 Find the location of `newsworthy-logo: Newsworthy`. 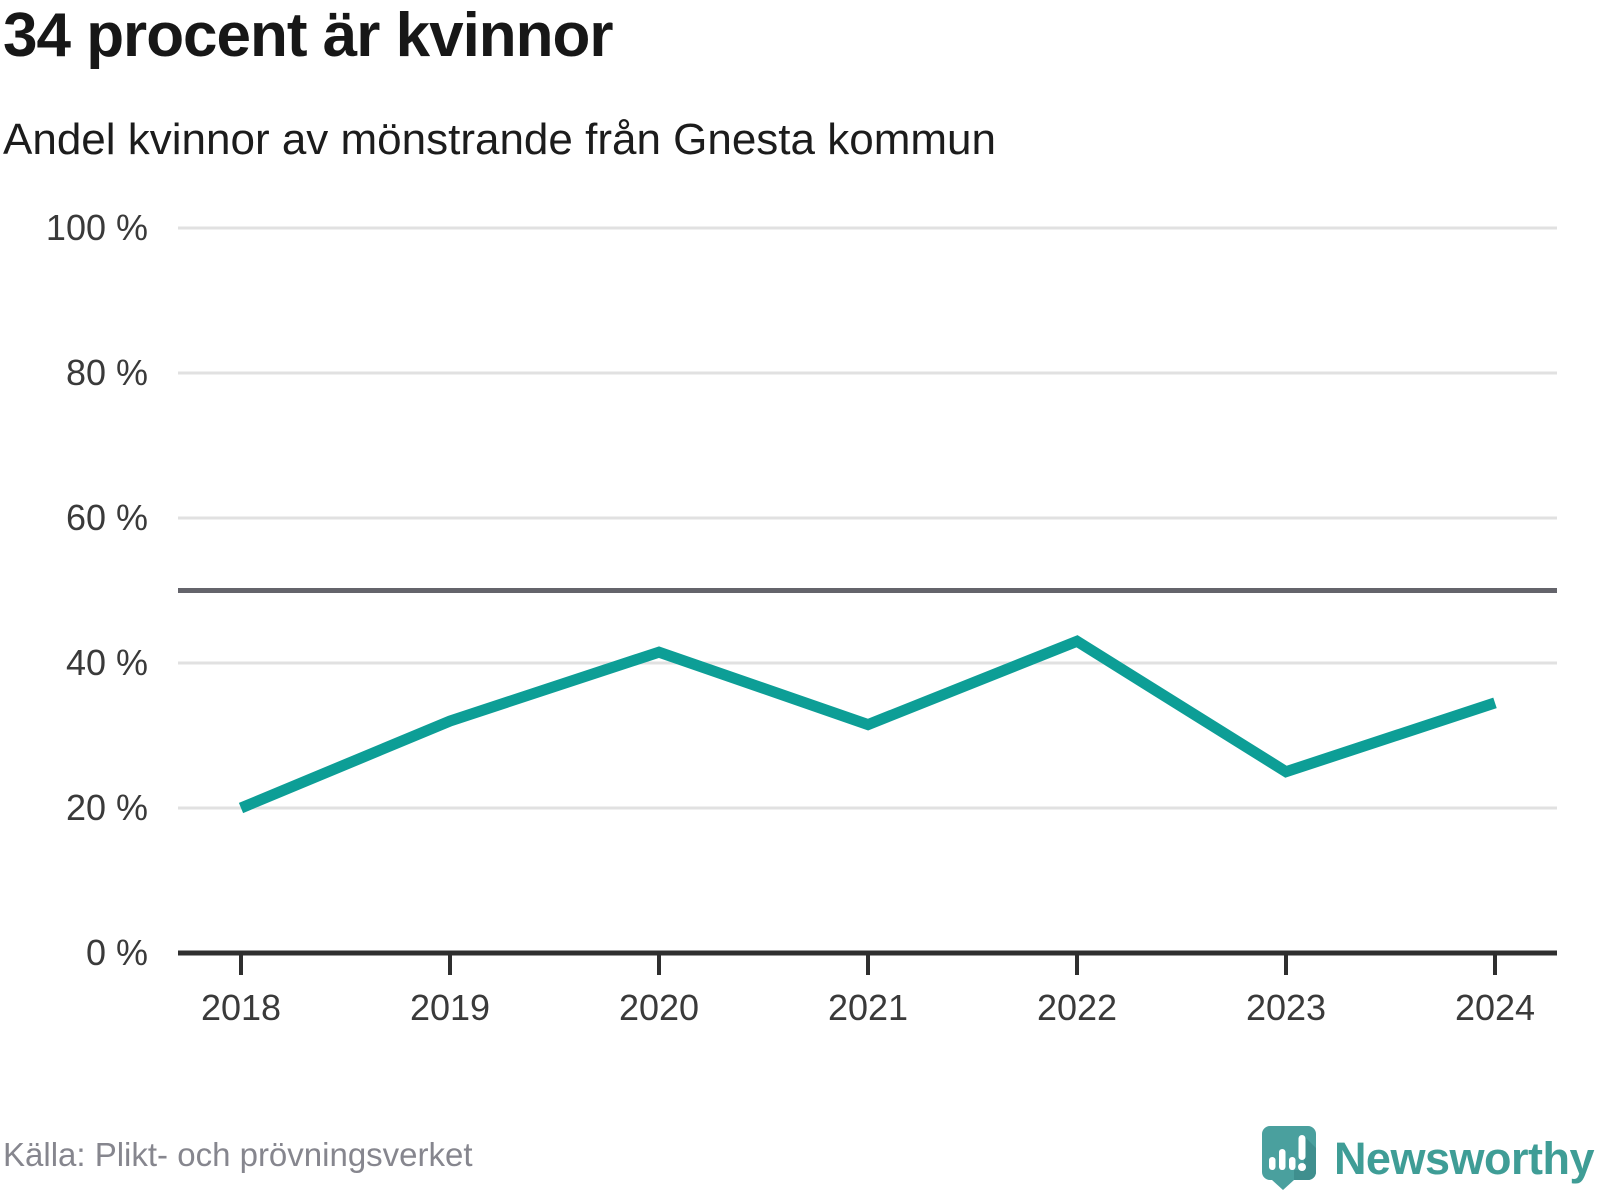

newsworthy-logo: Newsworthy is located at coordinates (1427, 1158).